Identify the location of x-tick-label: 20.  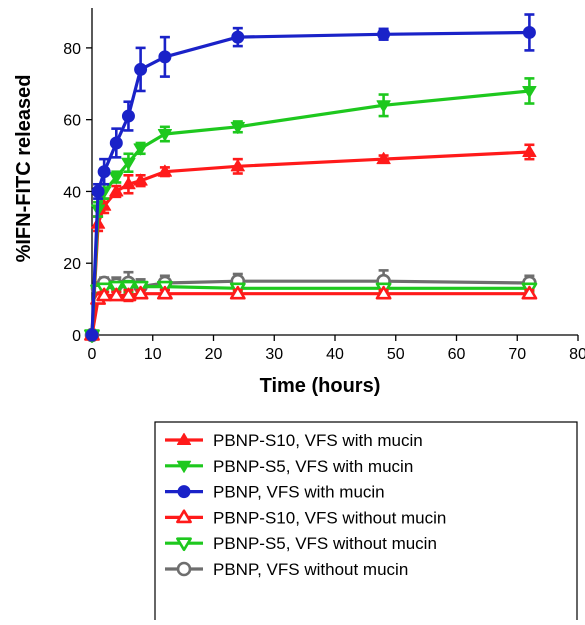
(214, 354).